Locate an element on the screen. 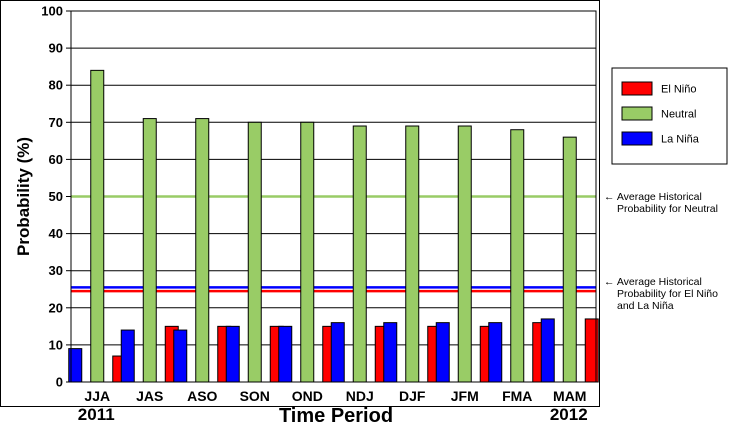 This screenshot has width=741, height=428. y-tick-label: 20 is located at coordinates (56, 307).